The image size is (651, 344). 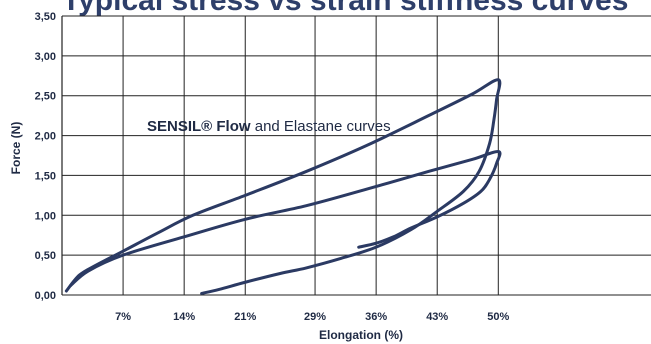 I want to click on y-tick-label: 2,50, so click(x=45, y=97).